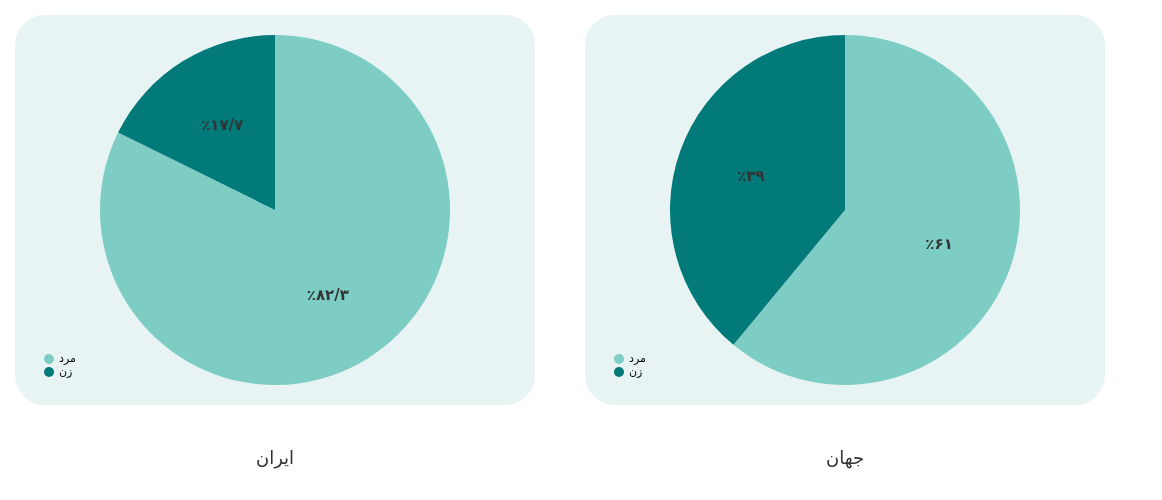 The width and height of the screenshot is (1162, 500). What do you see at coordinates (327, 294) in the screenshot?
I see `data-label: ٪۸۲/۳` at bounding box center [327, 294].